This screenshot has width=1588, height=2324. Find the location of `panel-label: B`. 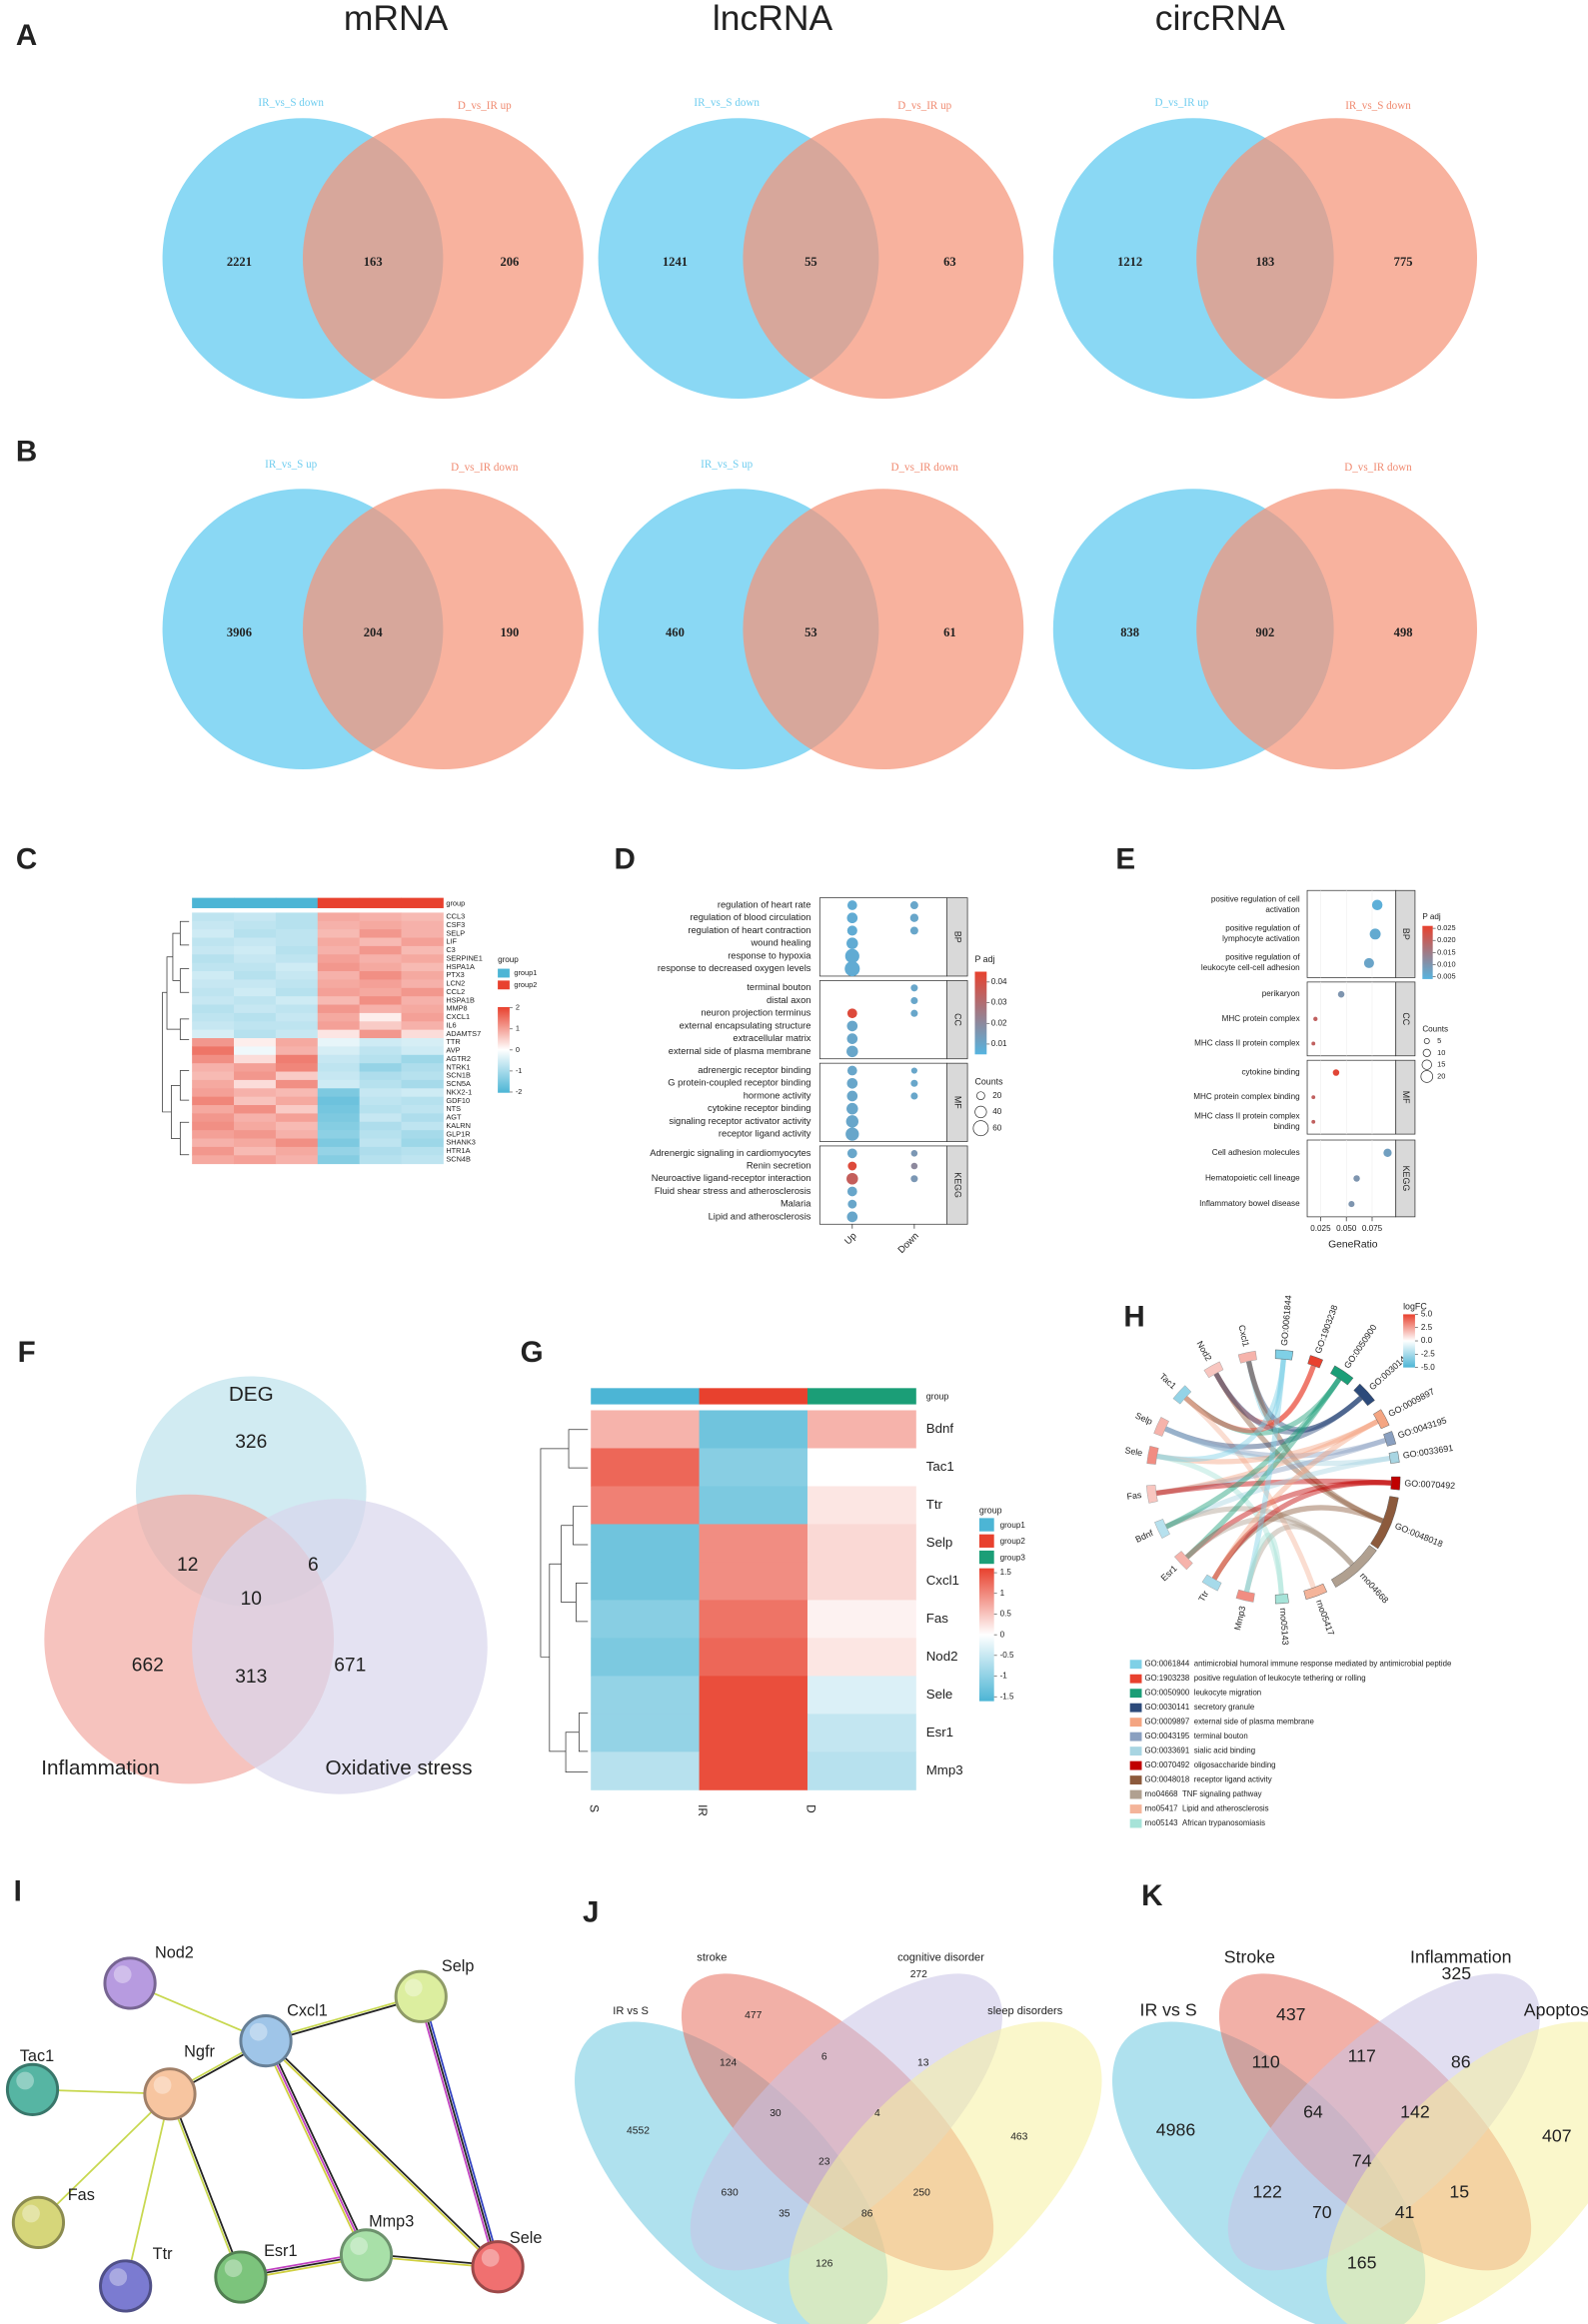

panel-label: B is located at coordinates (26, 452).